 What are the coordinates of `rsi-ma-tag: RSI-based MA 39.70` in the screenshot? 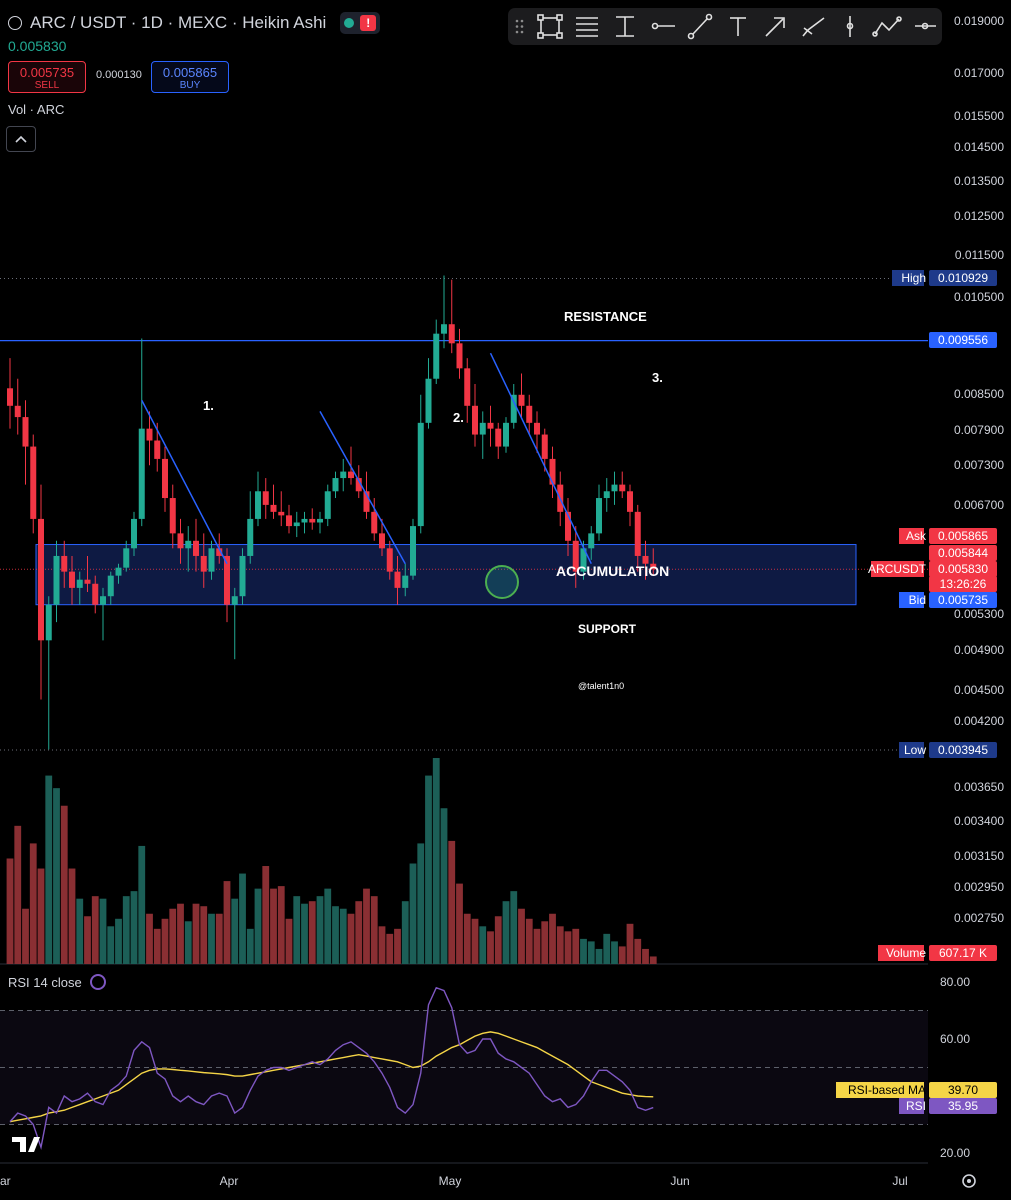 It's located at (916, 1090).